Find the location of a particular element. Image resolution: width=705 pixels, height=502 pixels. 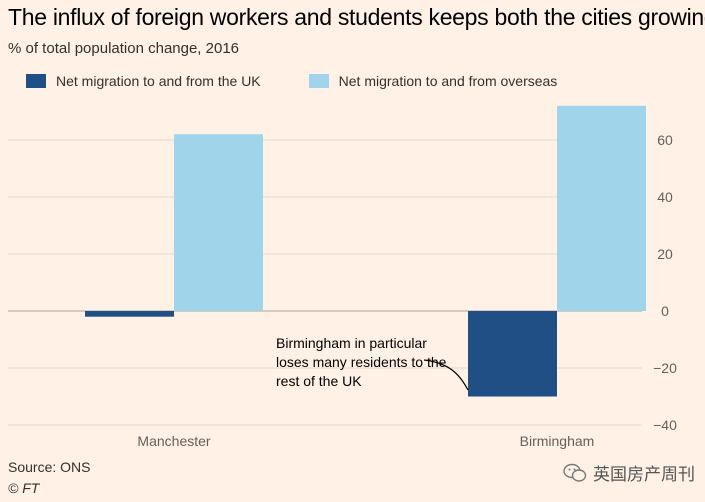

copyright-note: © FT is located at coordinates (24, 488).